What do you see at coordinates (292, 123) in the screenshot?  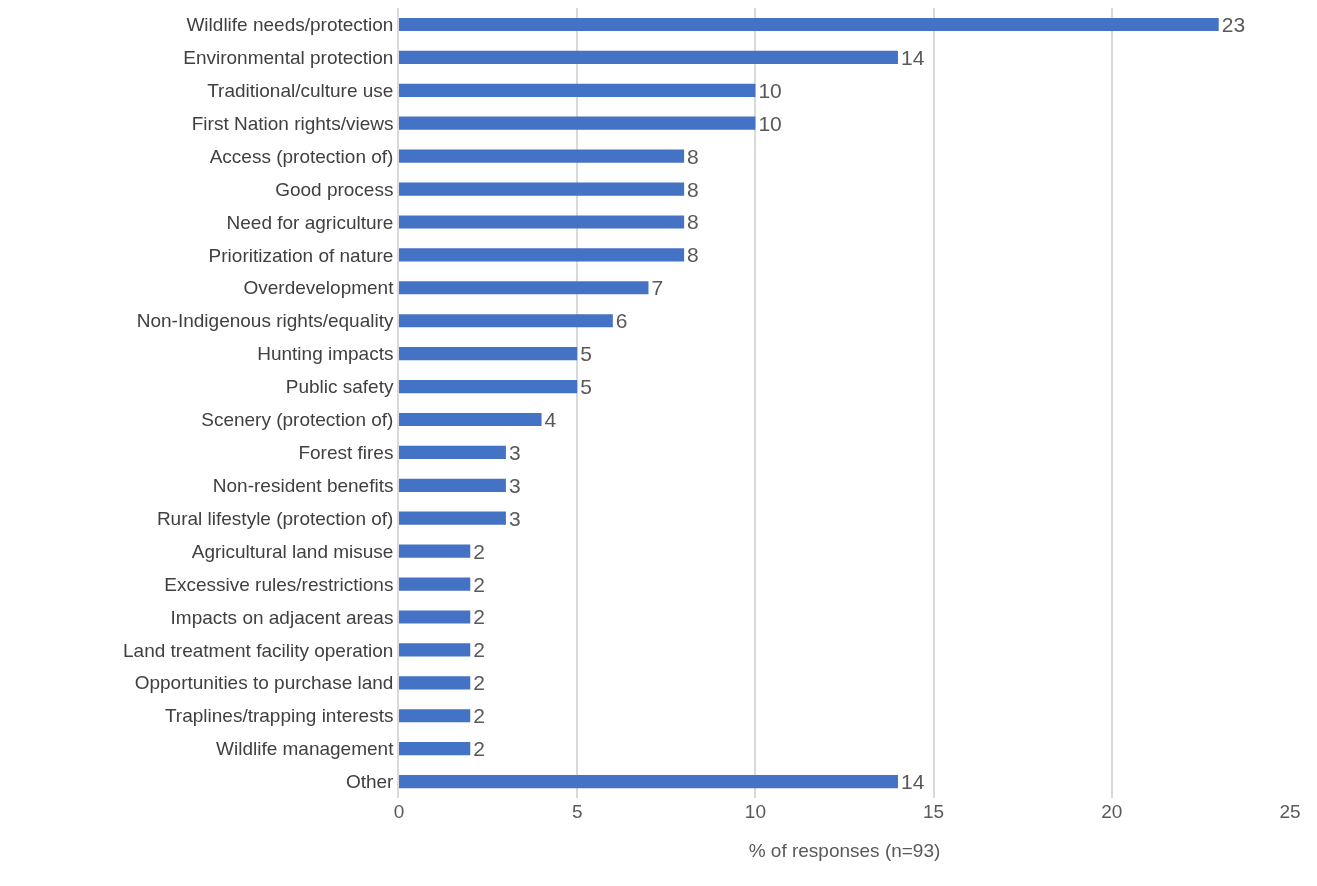 I see `y-tick-label: First Nation rights/views` at bounding box center [292, 123].